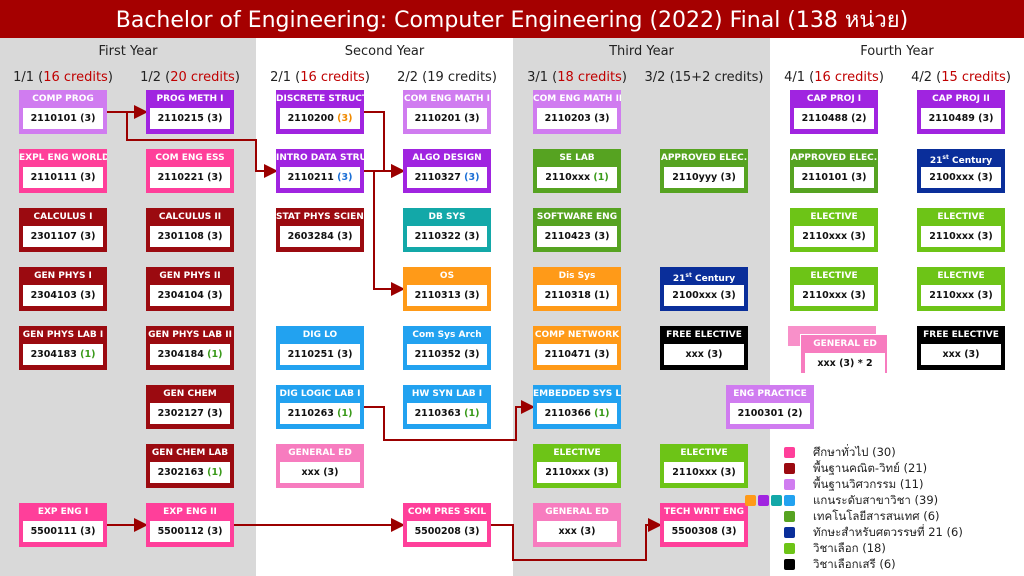 The width and height of the screenshot is (1024, 576). What do you see at coordinates (55, 354) in the screenshot?
I see `course-code: 2304183` at bounding box center [55, 354].